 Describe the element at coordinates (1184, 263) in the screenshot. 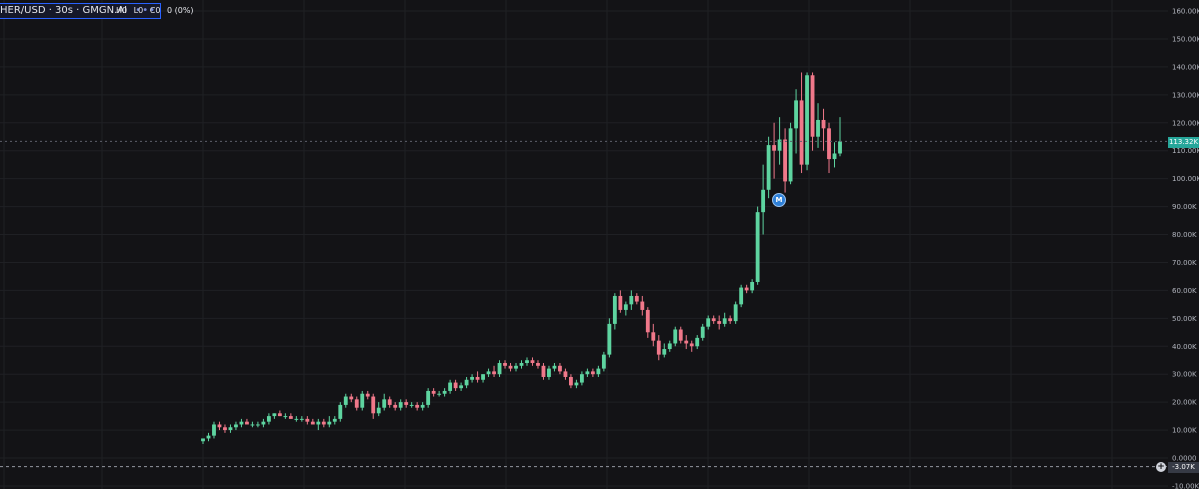

I see `y-tick-label: 70.00K` at that location.